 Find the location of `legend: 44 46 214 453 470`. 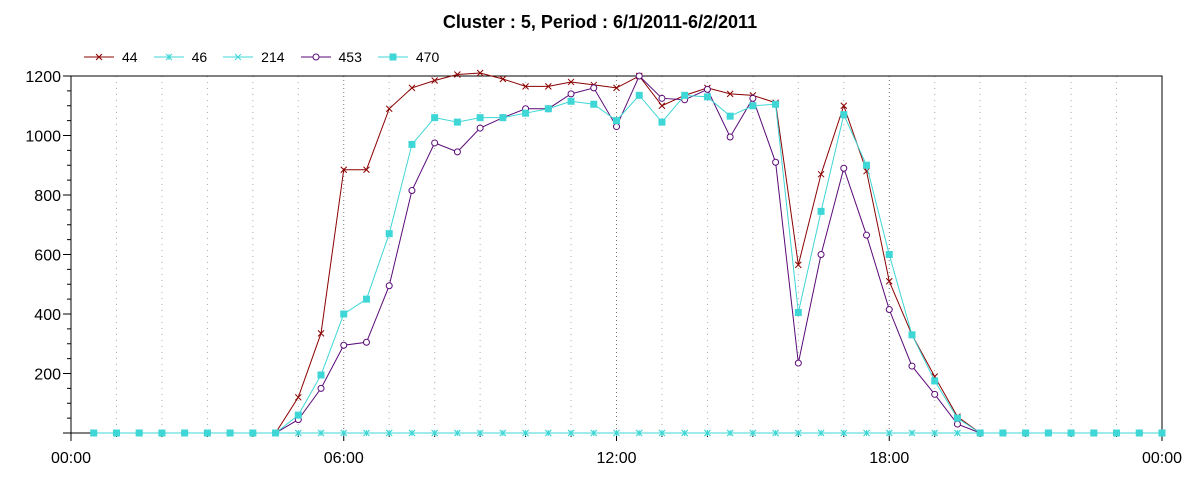

legend: 44 46 214 453 470 is located at coordinates (267, 57).